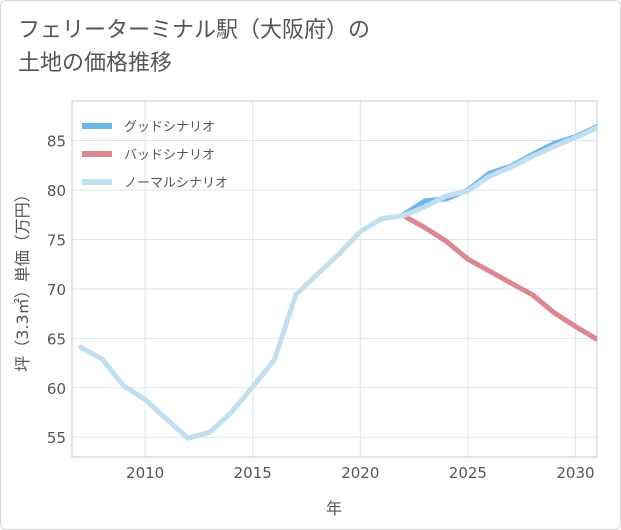  Describe the element at coordinates (468, 473) in the screenshot. I see `x-tick-label: 2025` at that location.